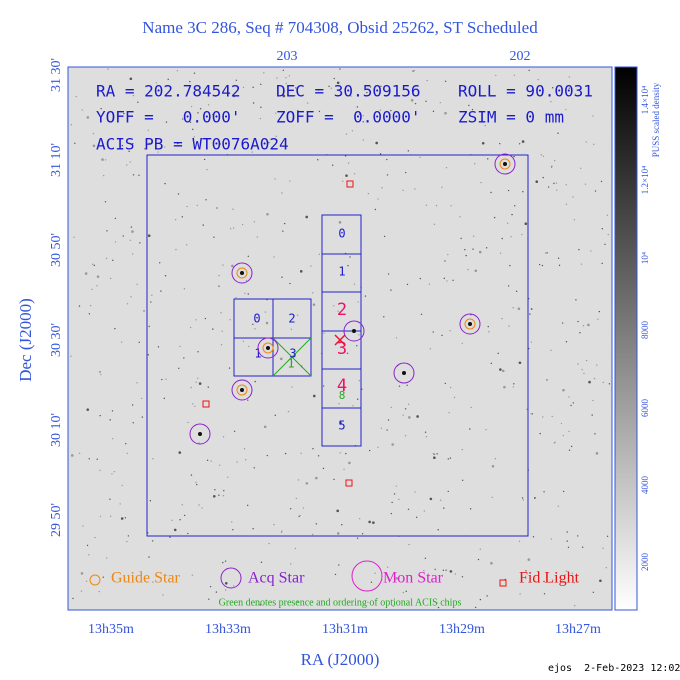 Image resolution: width=680 pixels, height=680 pixels. What do you see at coordinates (645, 562) in the screenshot?
I see `colorbar-tick: 2000` at bounding box center [645, 562].